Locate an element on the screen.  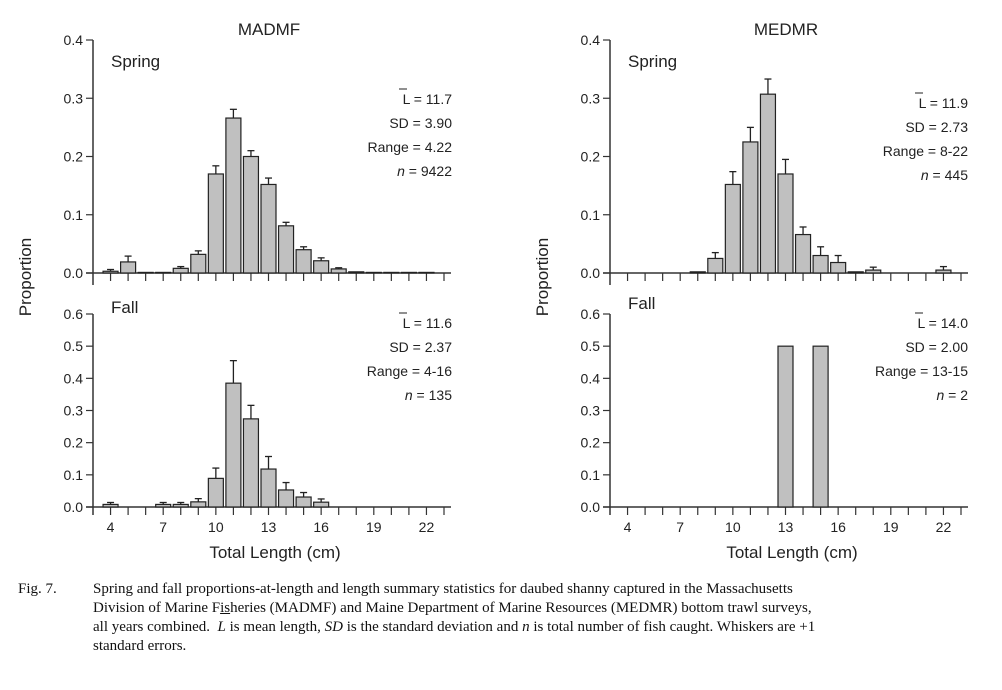
caption-italic-n: n is located at coordinates (526, 627).